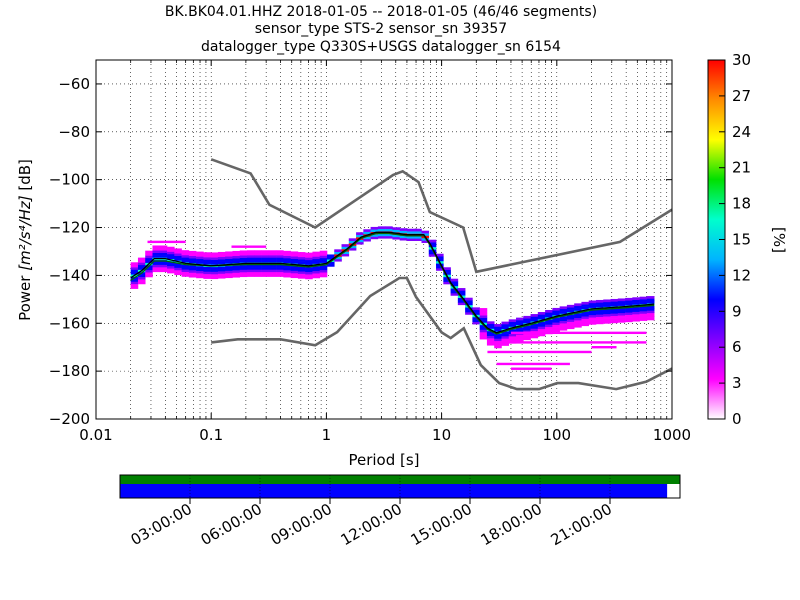  What do you see at coordinates (69, 275) in the screenshot?
I see `y-tick-label: −140` at bounding box center [69, 275].